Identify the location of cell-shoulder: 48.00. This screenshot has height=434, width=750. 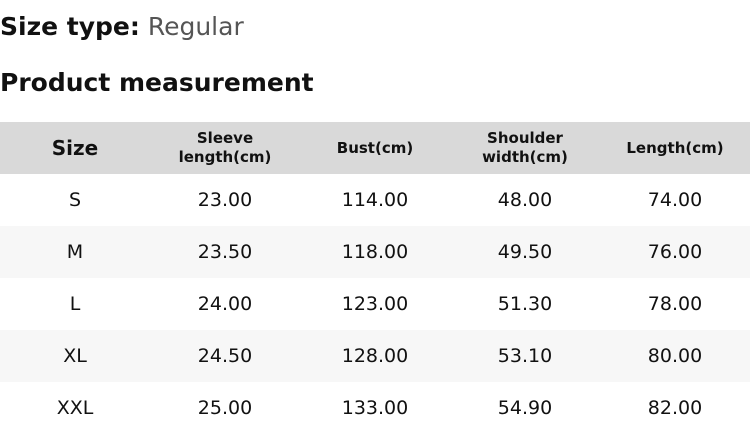
(525, 200).